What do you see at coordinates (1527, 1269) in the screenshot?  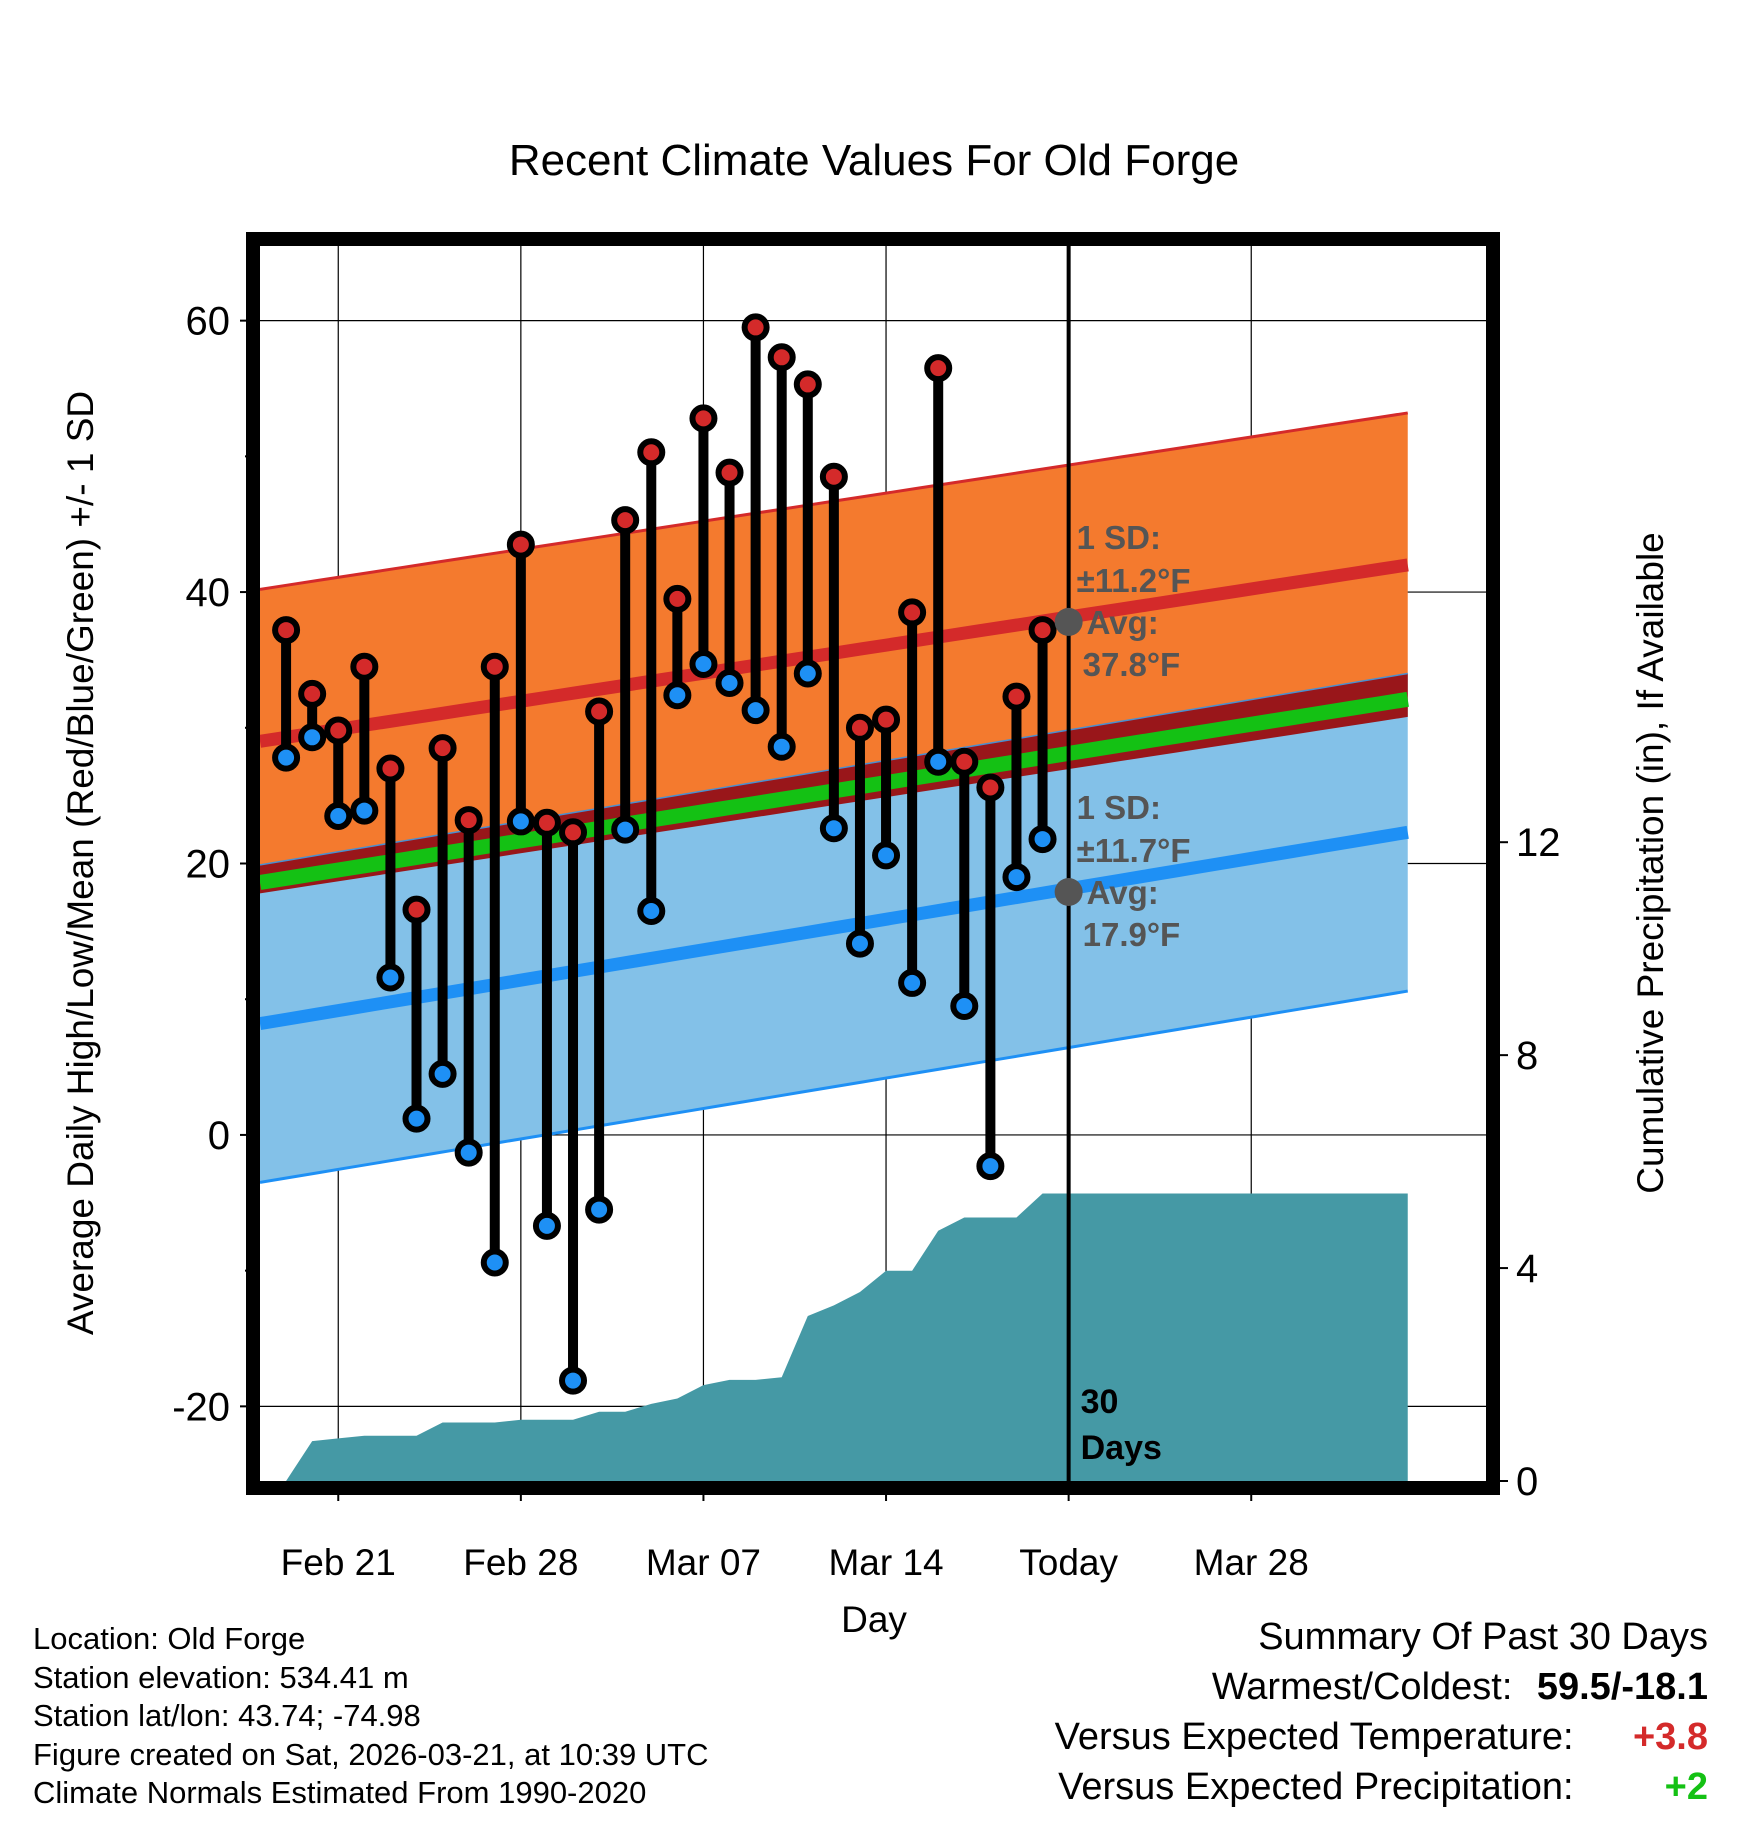 I see `y-tick-label-right: 4` at bounding box center [1527, 1269].